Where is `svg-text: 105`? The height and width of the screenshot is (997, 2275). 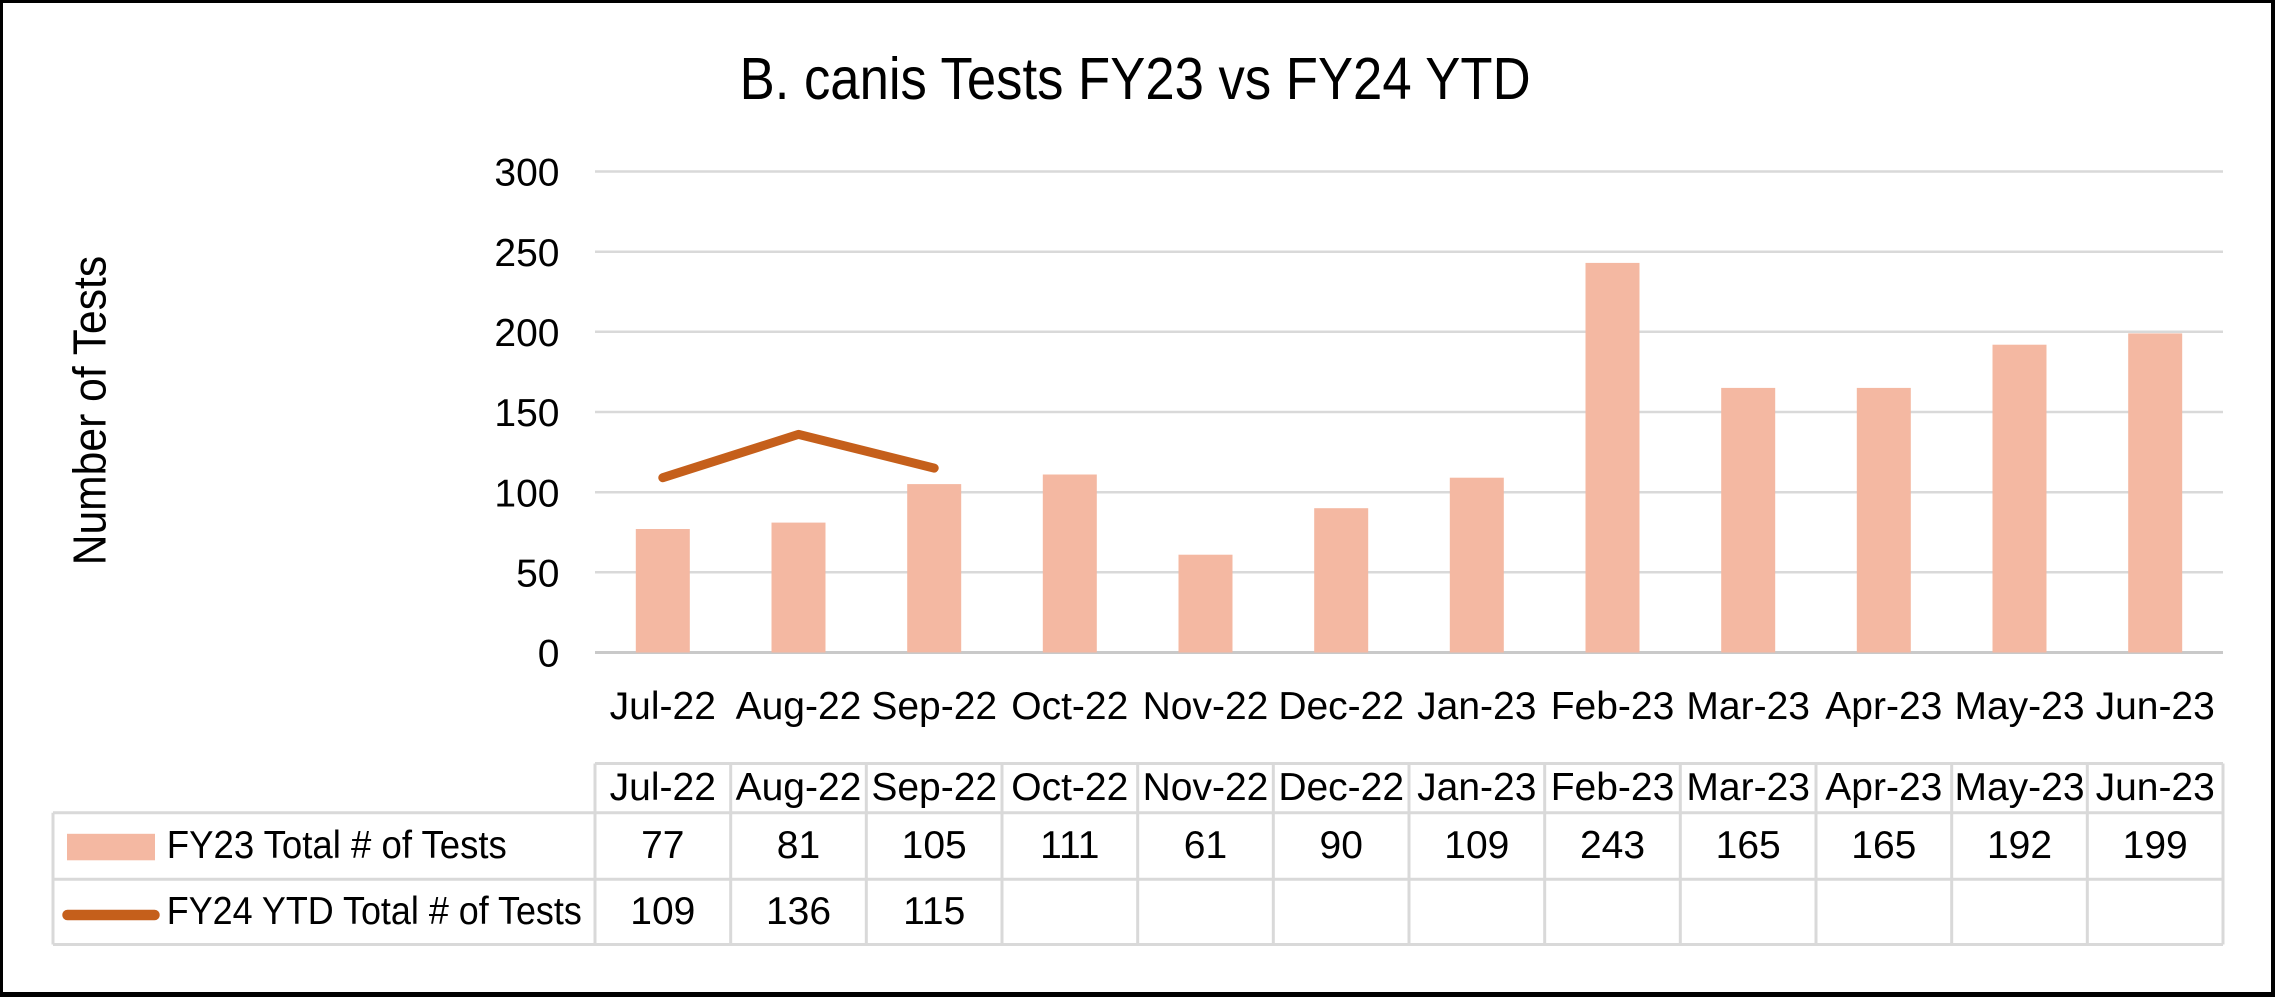
svg-text: 105 is located at coordinates (934, 845).